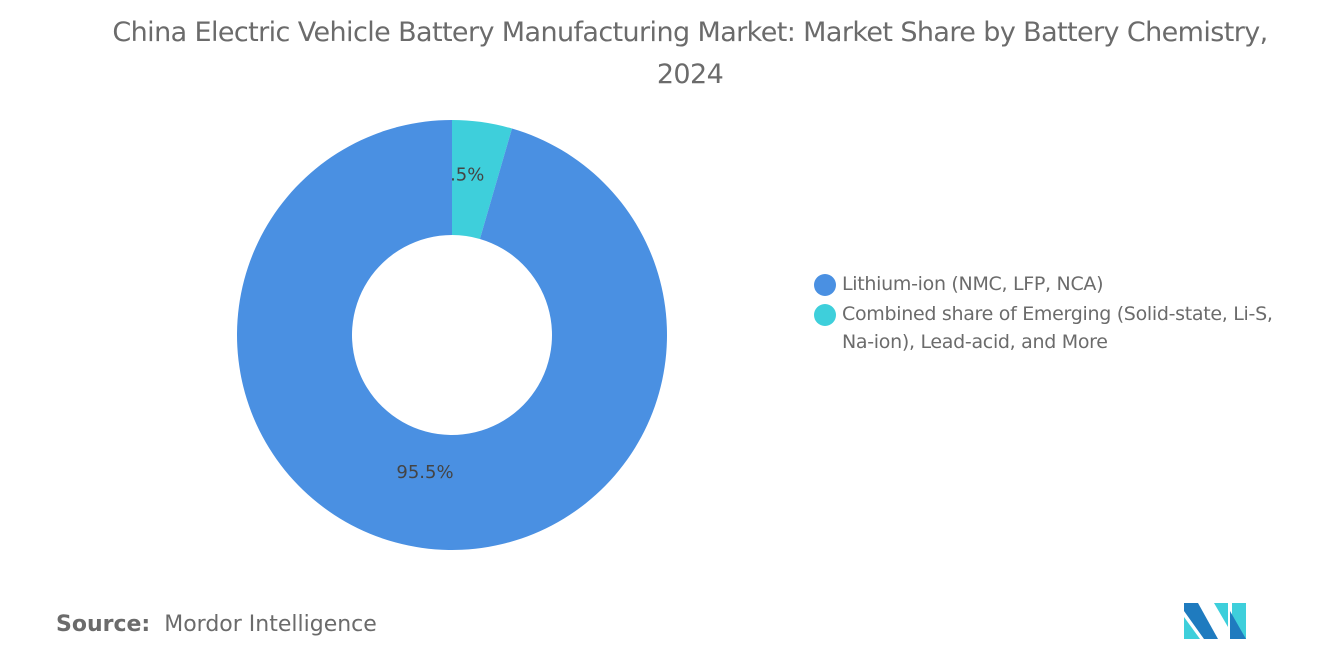 The width and height of the screenshot is (1320, 665). I want to click on donut-slice, so click(482, 179).